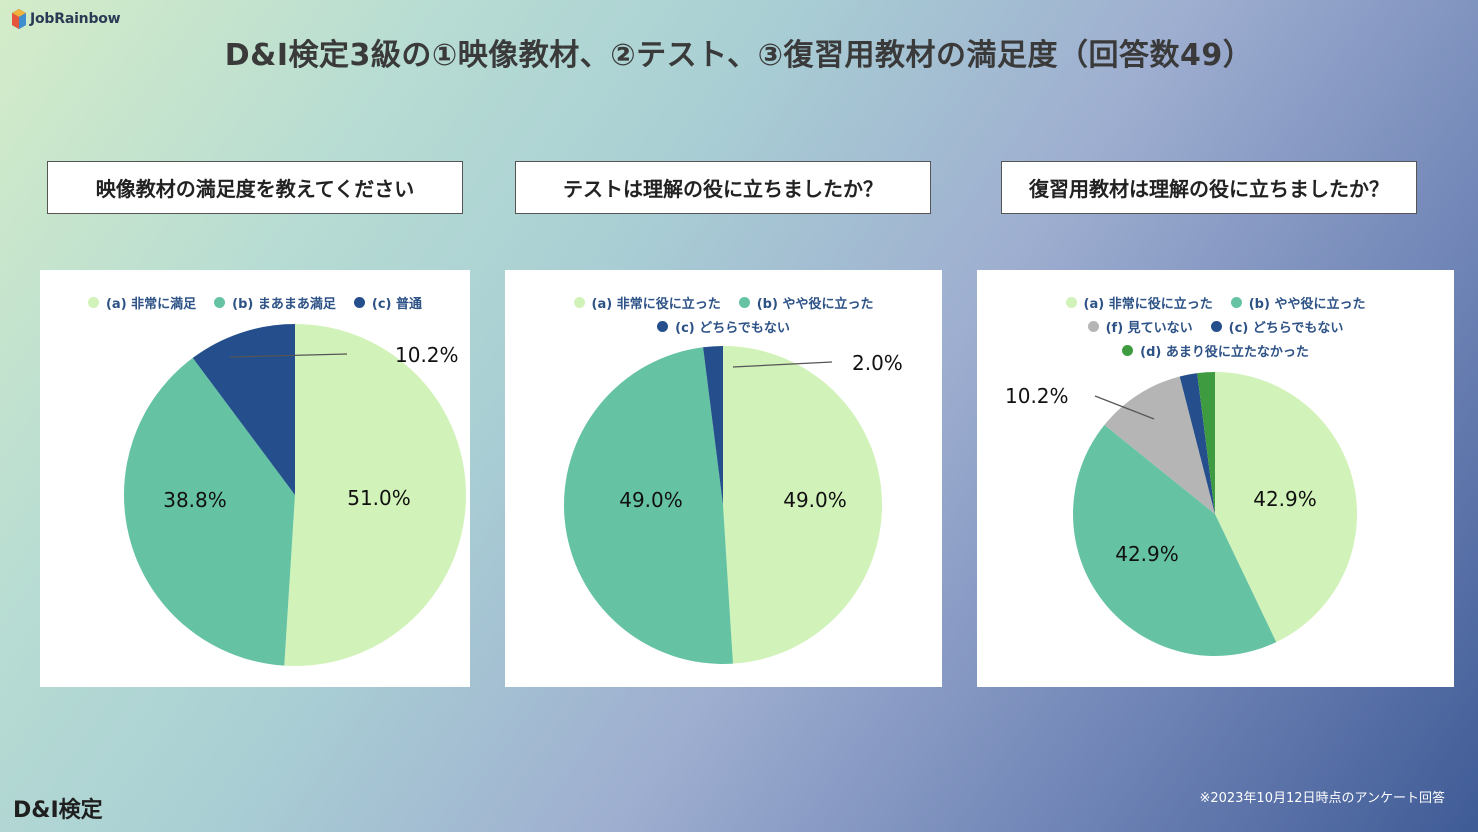 Image resolution: width=1478 pixels, height=832 pixels. What do you see at coordinates (75, 19) in the screenshot?
I see `logo-text: JobRainbow` at bounding box center [75, 19].